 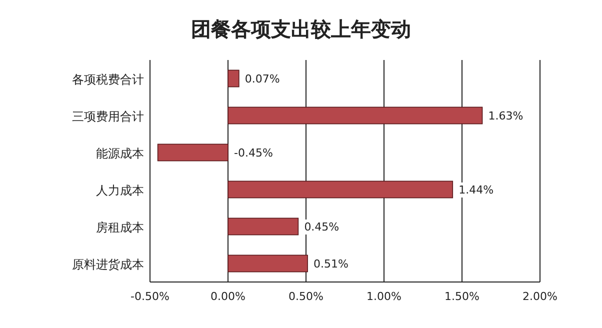 What do you see at coordinates (108, 265) in the screenshot?
I see `y-tick-label: 原料进货成本` at bounding box center [108, 265].